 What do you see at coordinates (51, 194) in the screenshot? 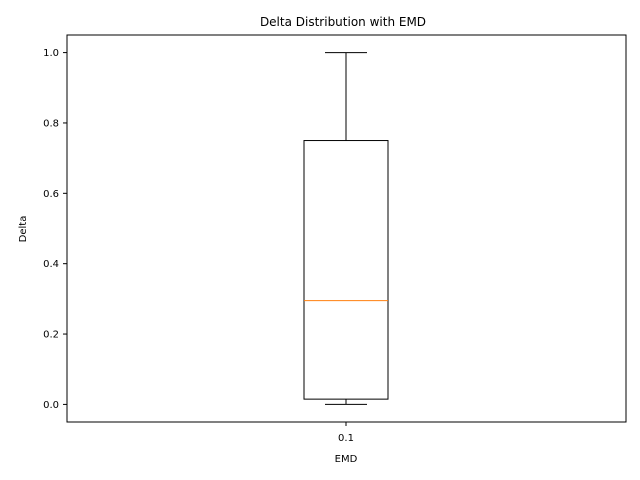
I see `y-tick-label: 0.6` at bounding box center [51, 194].